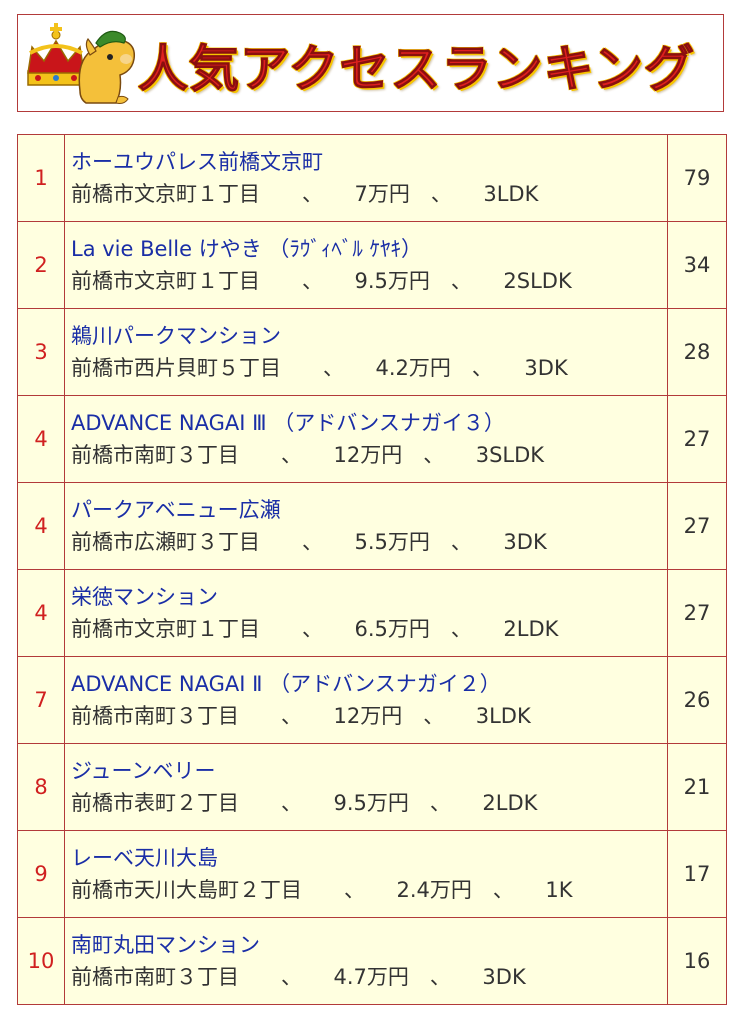  What do you see at coordinates (165, 542) in the screenshot?
I see `property-address: 前橋市広瀬町３丁目` at bounding box center [165, 542].